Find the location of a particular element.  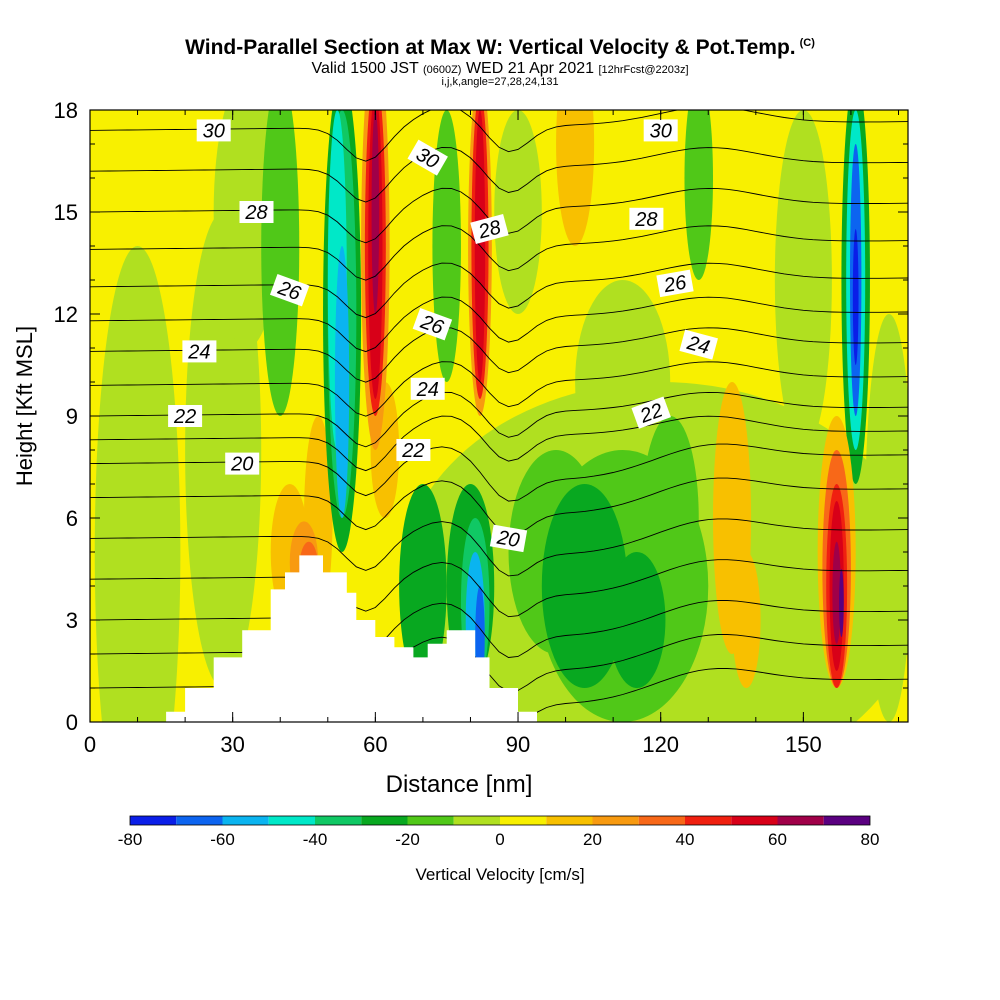

contour-label-5: 28 is located at coordinates (646, 219).